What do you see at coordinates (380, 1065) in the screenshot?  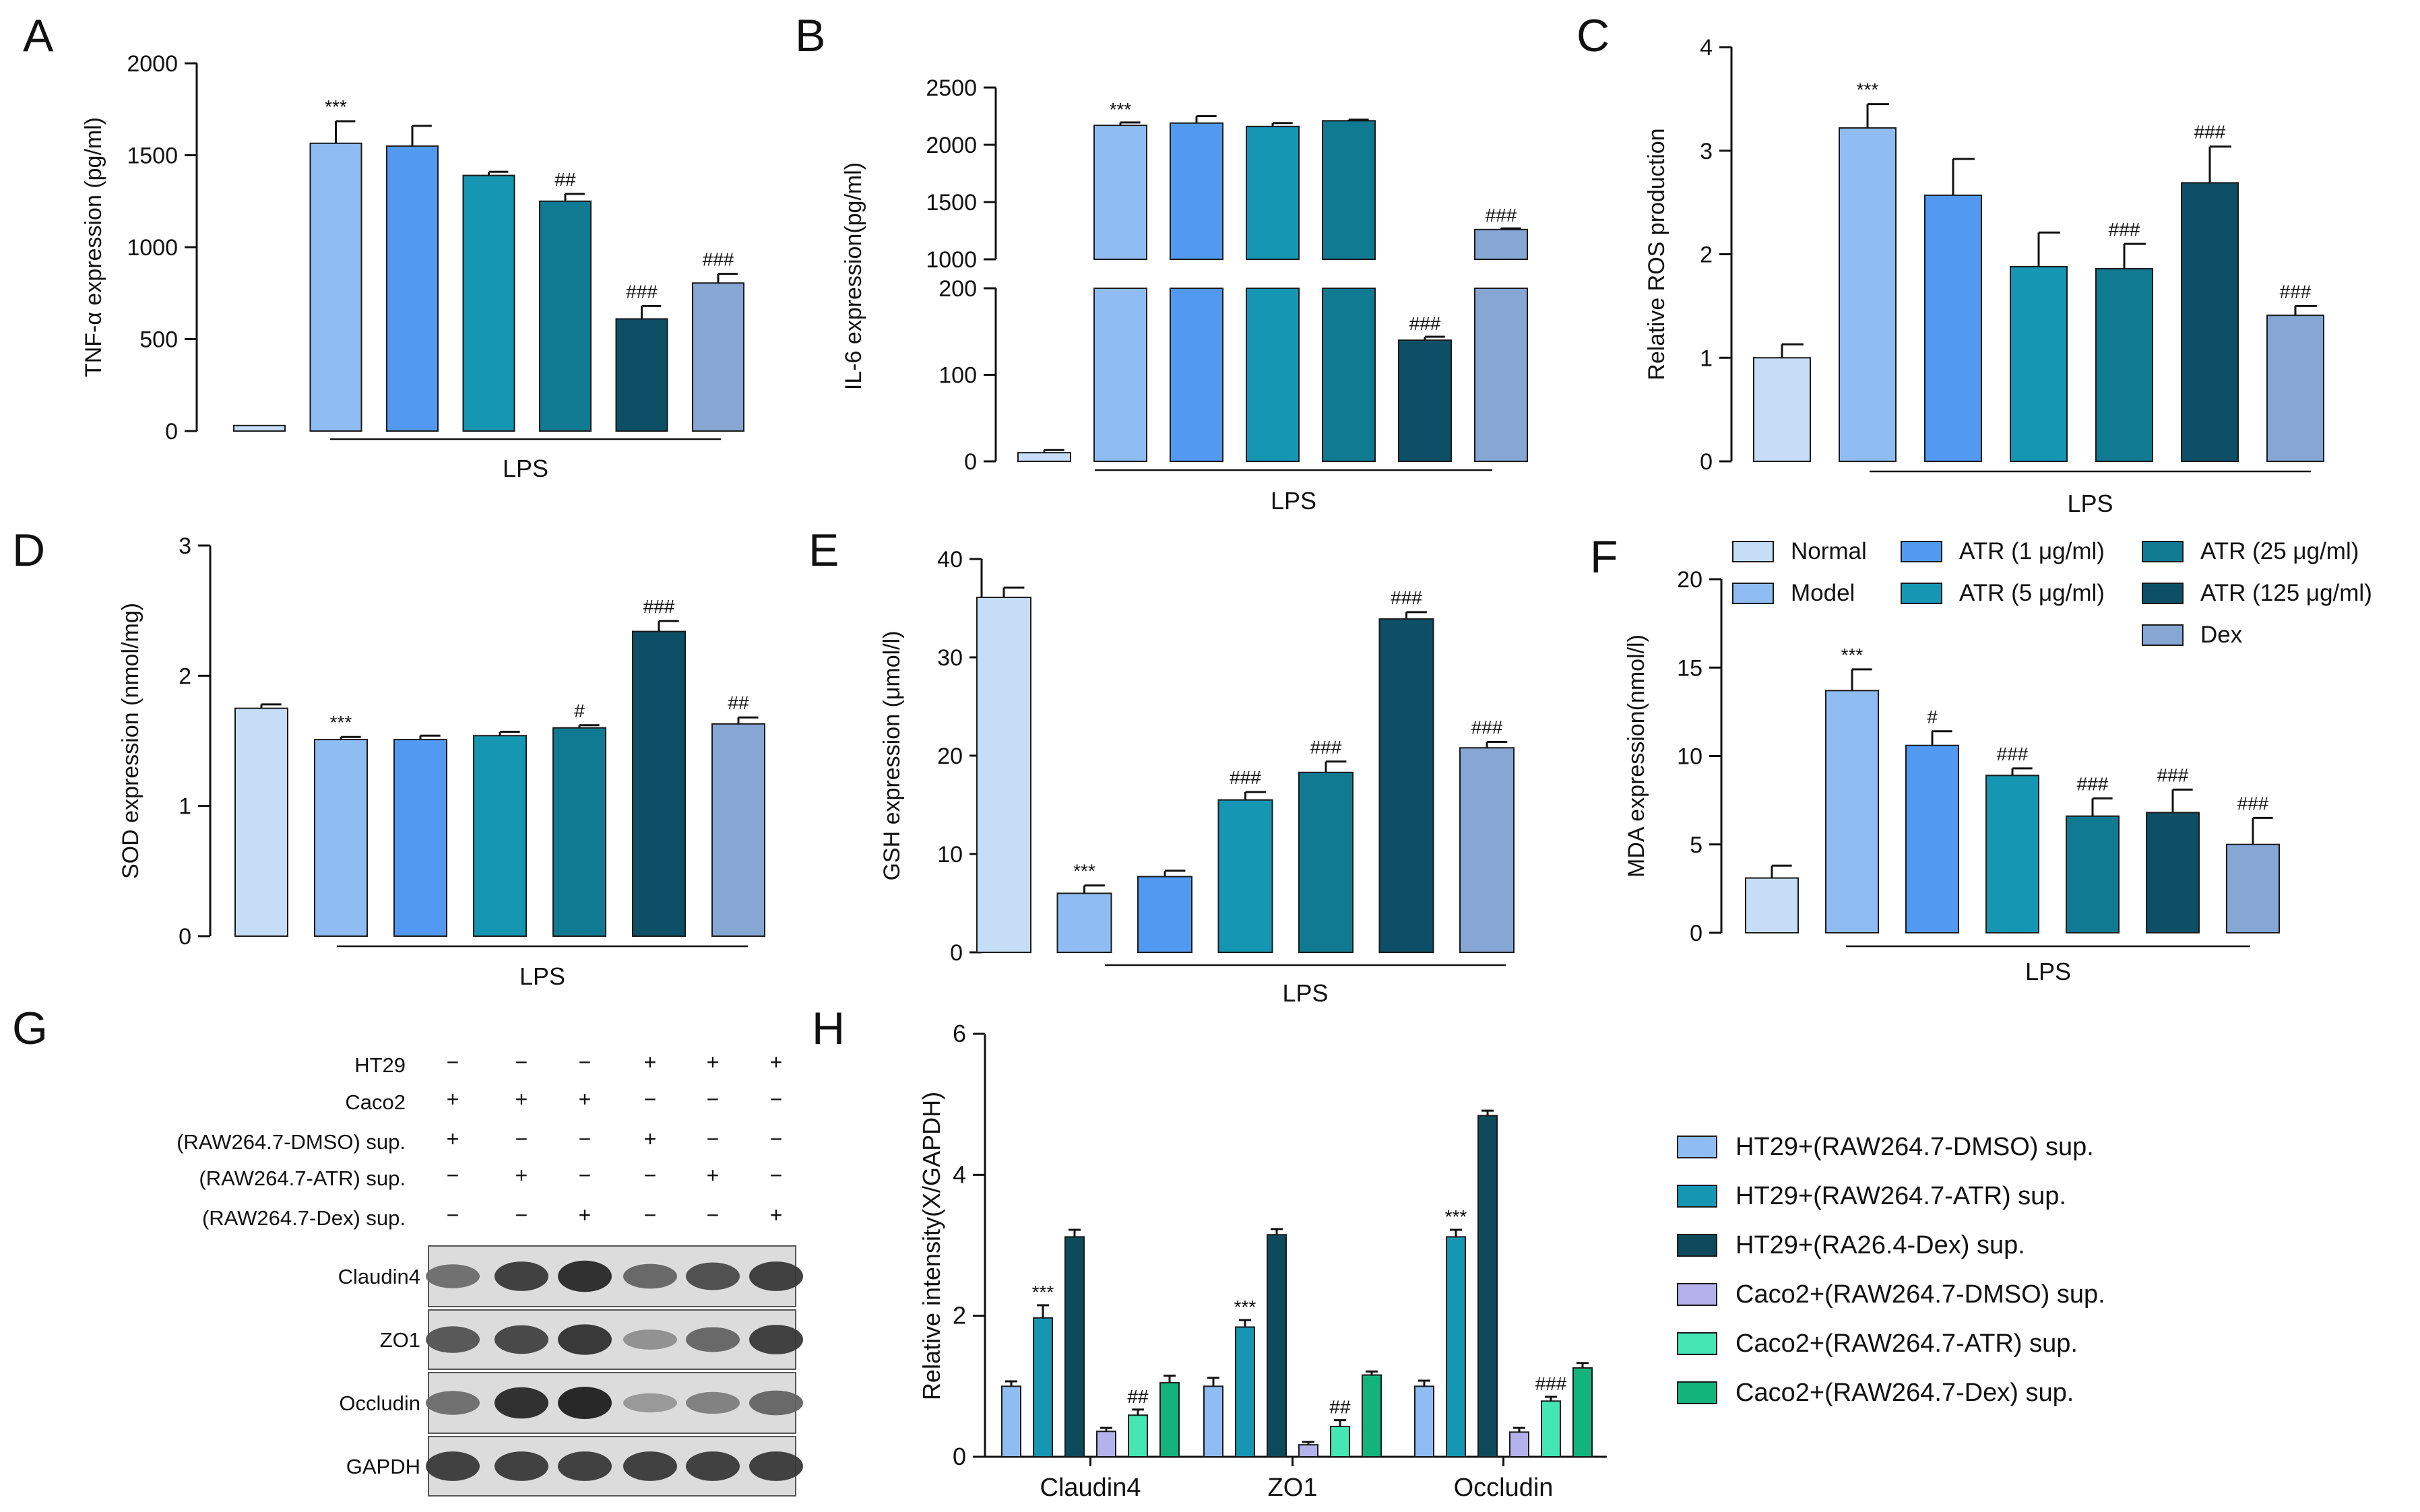 I see `condition-label: HT29` at bounding box center [380, 1065].